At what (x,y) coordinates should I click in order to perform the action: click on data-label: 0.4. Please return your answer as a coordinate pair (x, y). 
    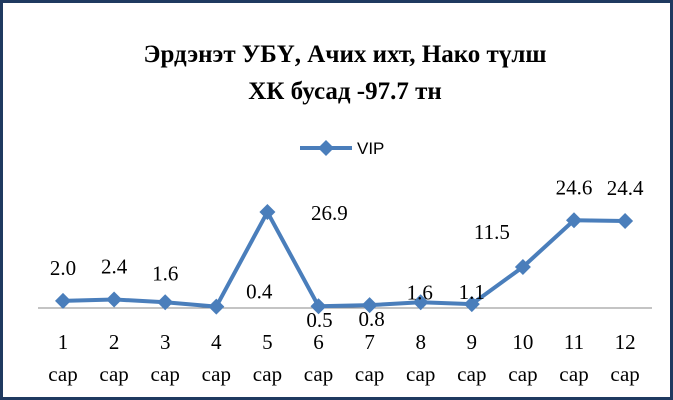
    Looking at the image, I should click on (259, 292).